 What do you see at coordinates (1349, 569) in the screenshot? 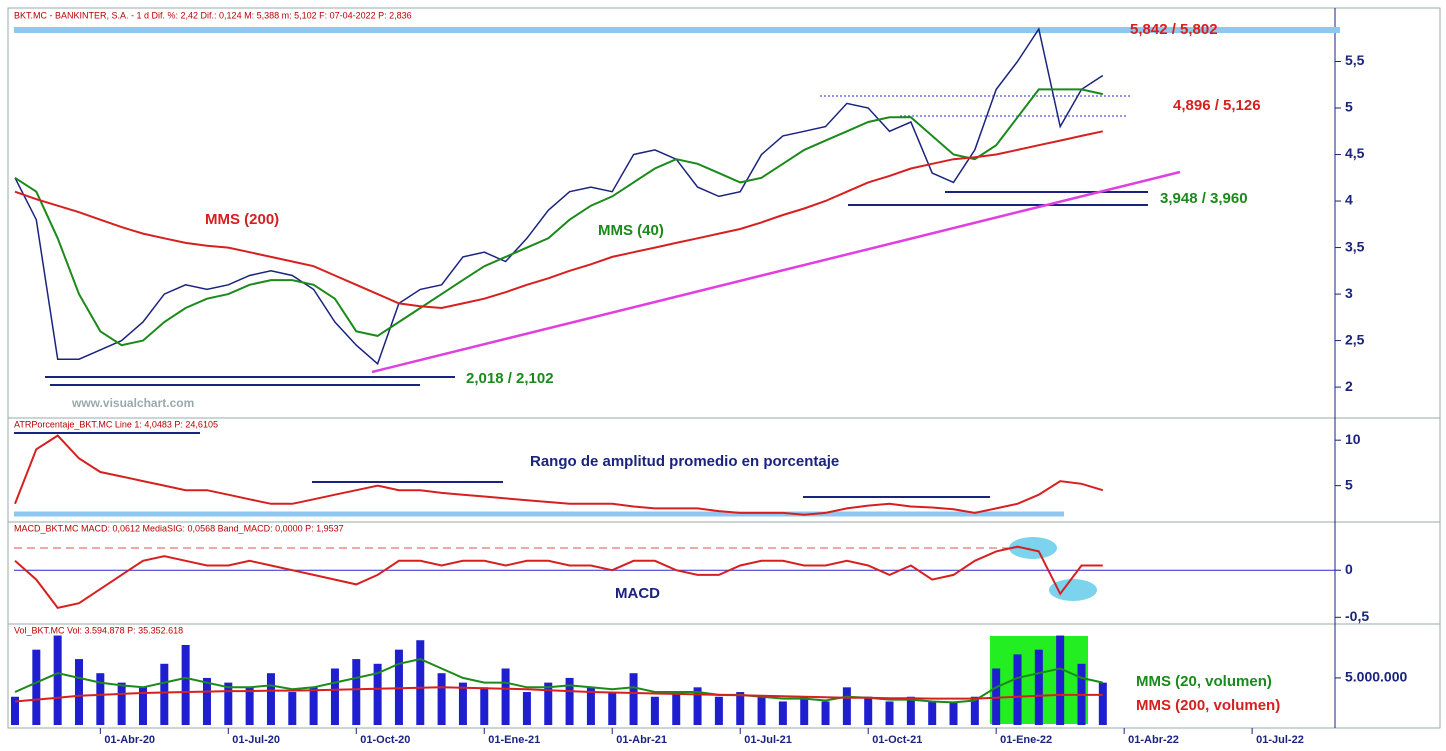
I see `y-tick-label: 0` at bounding box center [1349, 569].